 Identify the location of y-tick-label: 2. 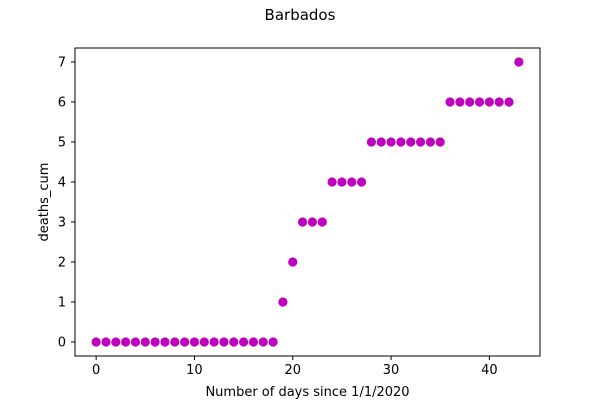
(62, 263).